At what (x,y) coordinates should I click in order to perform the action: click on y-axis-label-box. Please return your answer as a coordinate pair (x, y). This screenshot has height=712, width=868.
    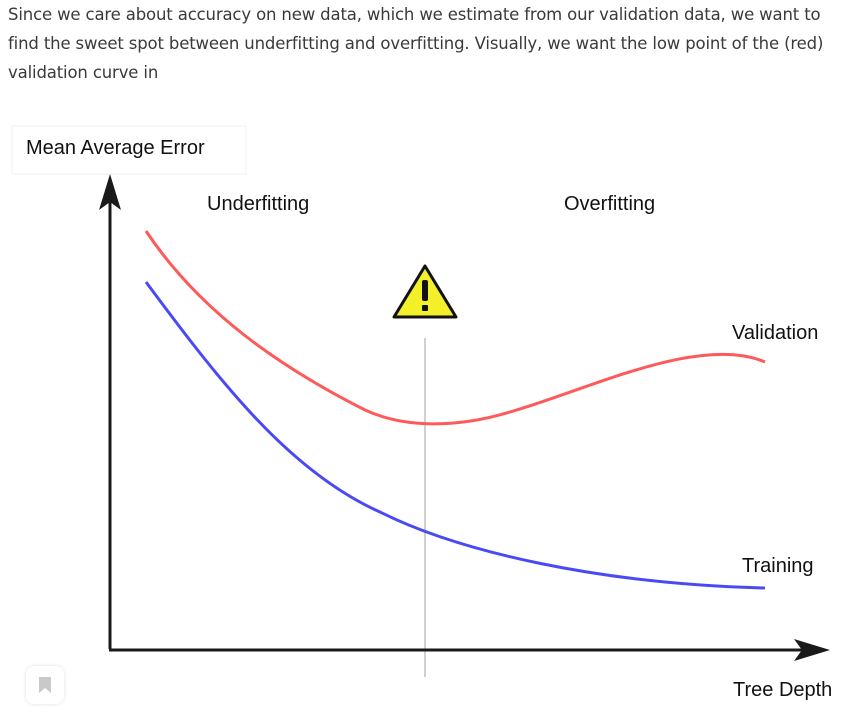
    Looking at the image, I should click on (129, 150).